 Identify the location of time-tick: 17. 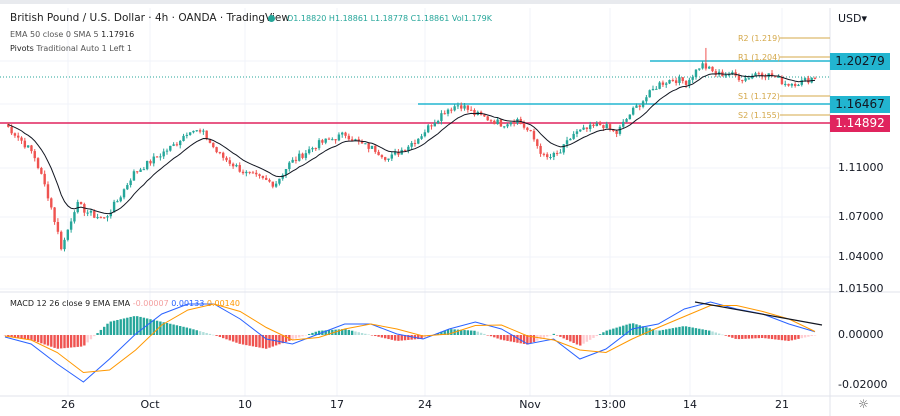
(337, 404).